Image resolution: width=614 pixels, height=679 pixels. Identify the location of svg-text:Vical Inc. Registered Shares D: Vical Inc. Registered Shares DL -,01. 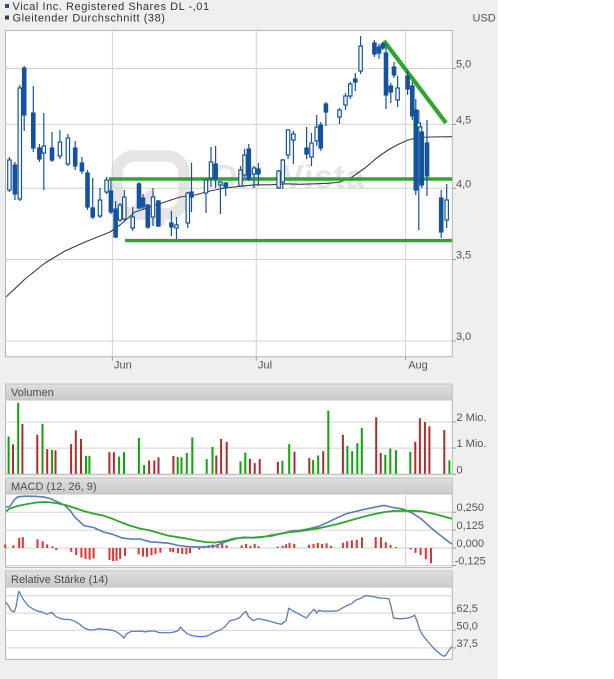
(111, 7).